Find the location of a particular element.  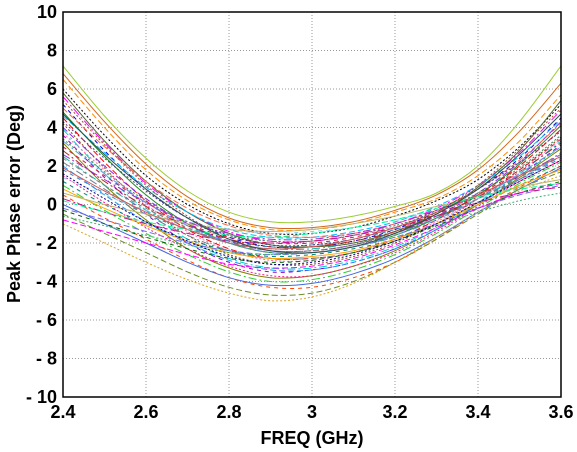

x-tick-label: 3.4 is located at coordinates (477, 412).